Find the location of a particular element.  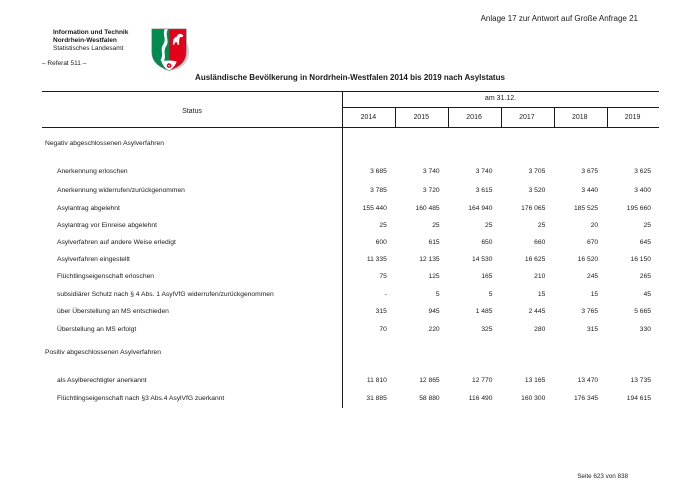

year-header: 2018 is located at coordinates (579, 117).